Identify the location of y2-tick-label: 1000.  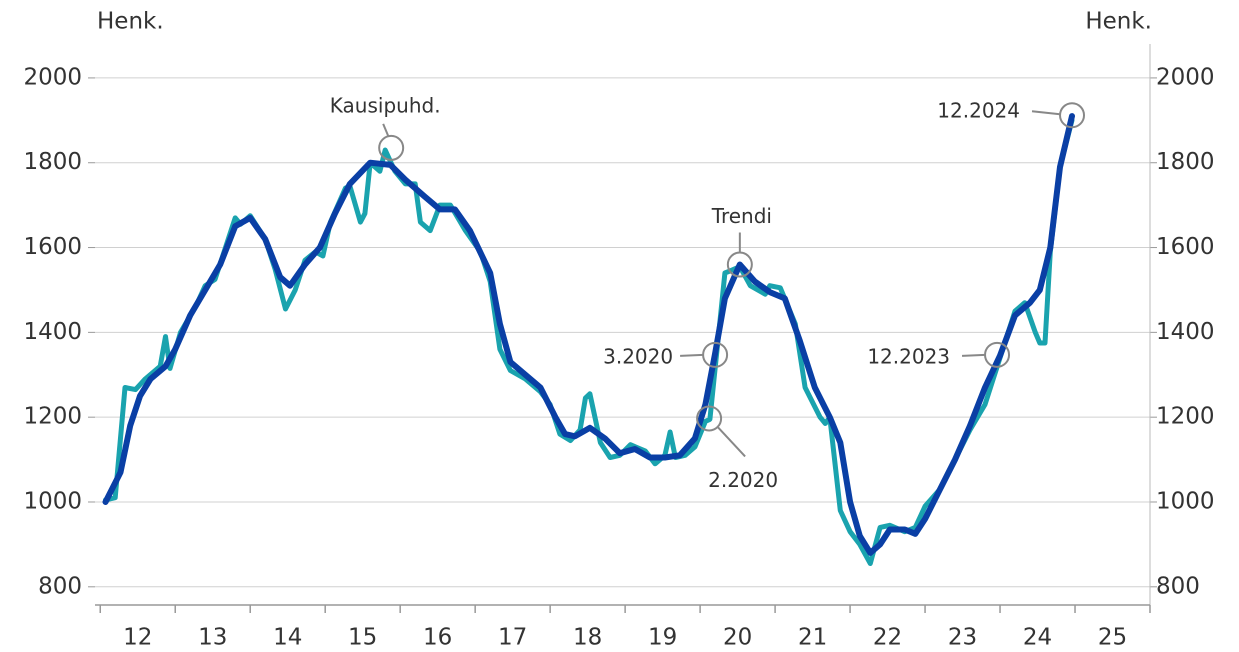
(1185, 501).